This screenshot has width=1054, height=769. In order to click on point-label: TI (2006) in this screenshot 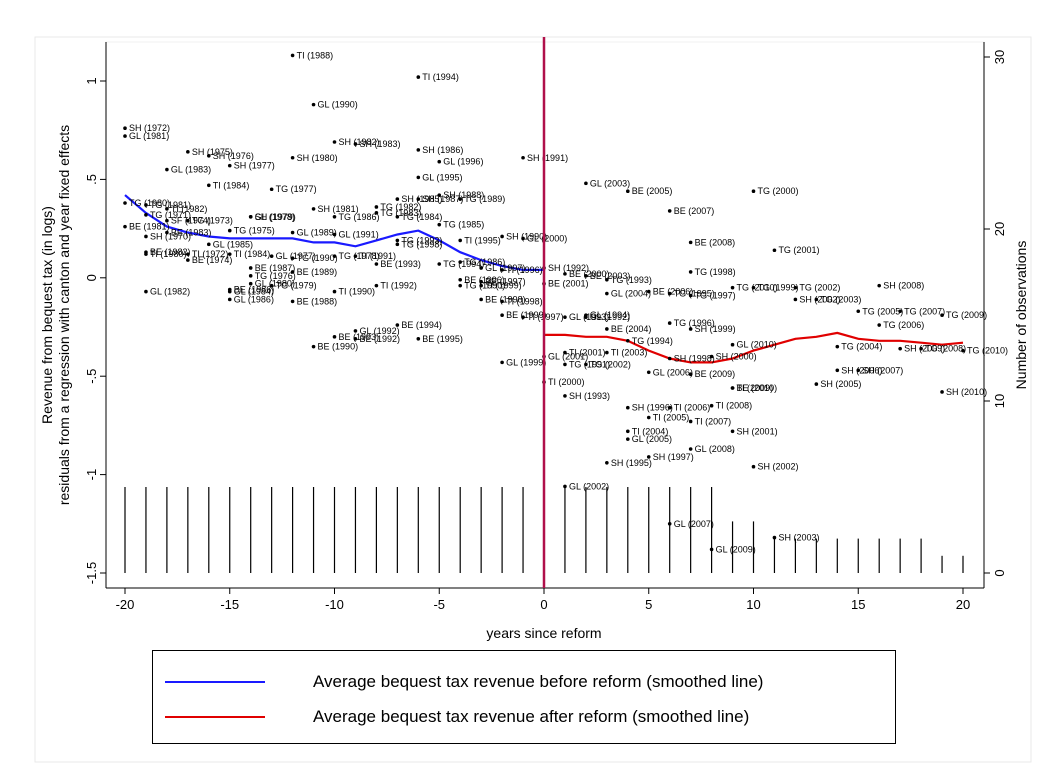, I will do `click(692, 408)`.